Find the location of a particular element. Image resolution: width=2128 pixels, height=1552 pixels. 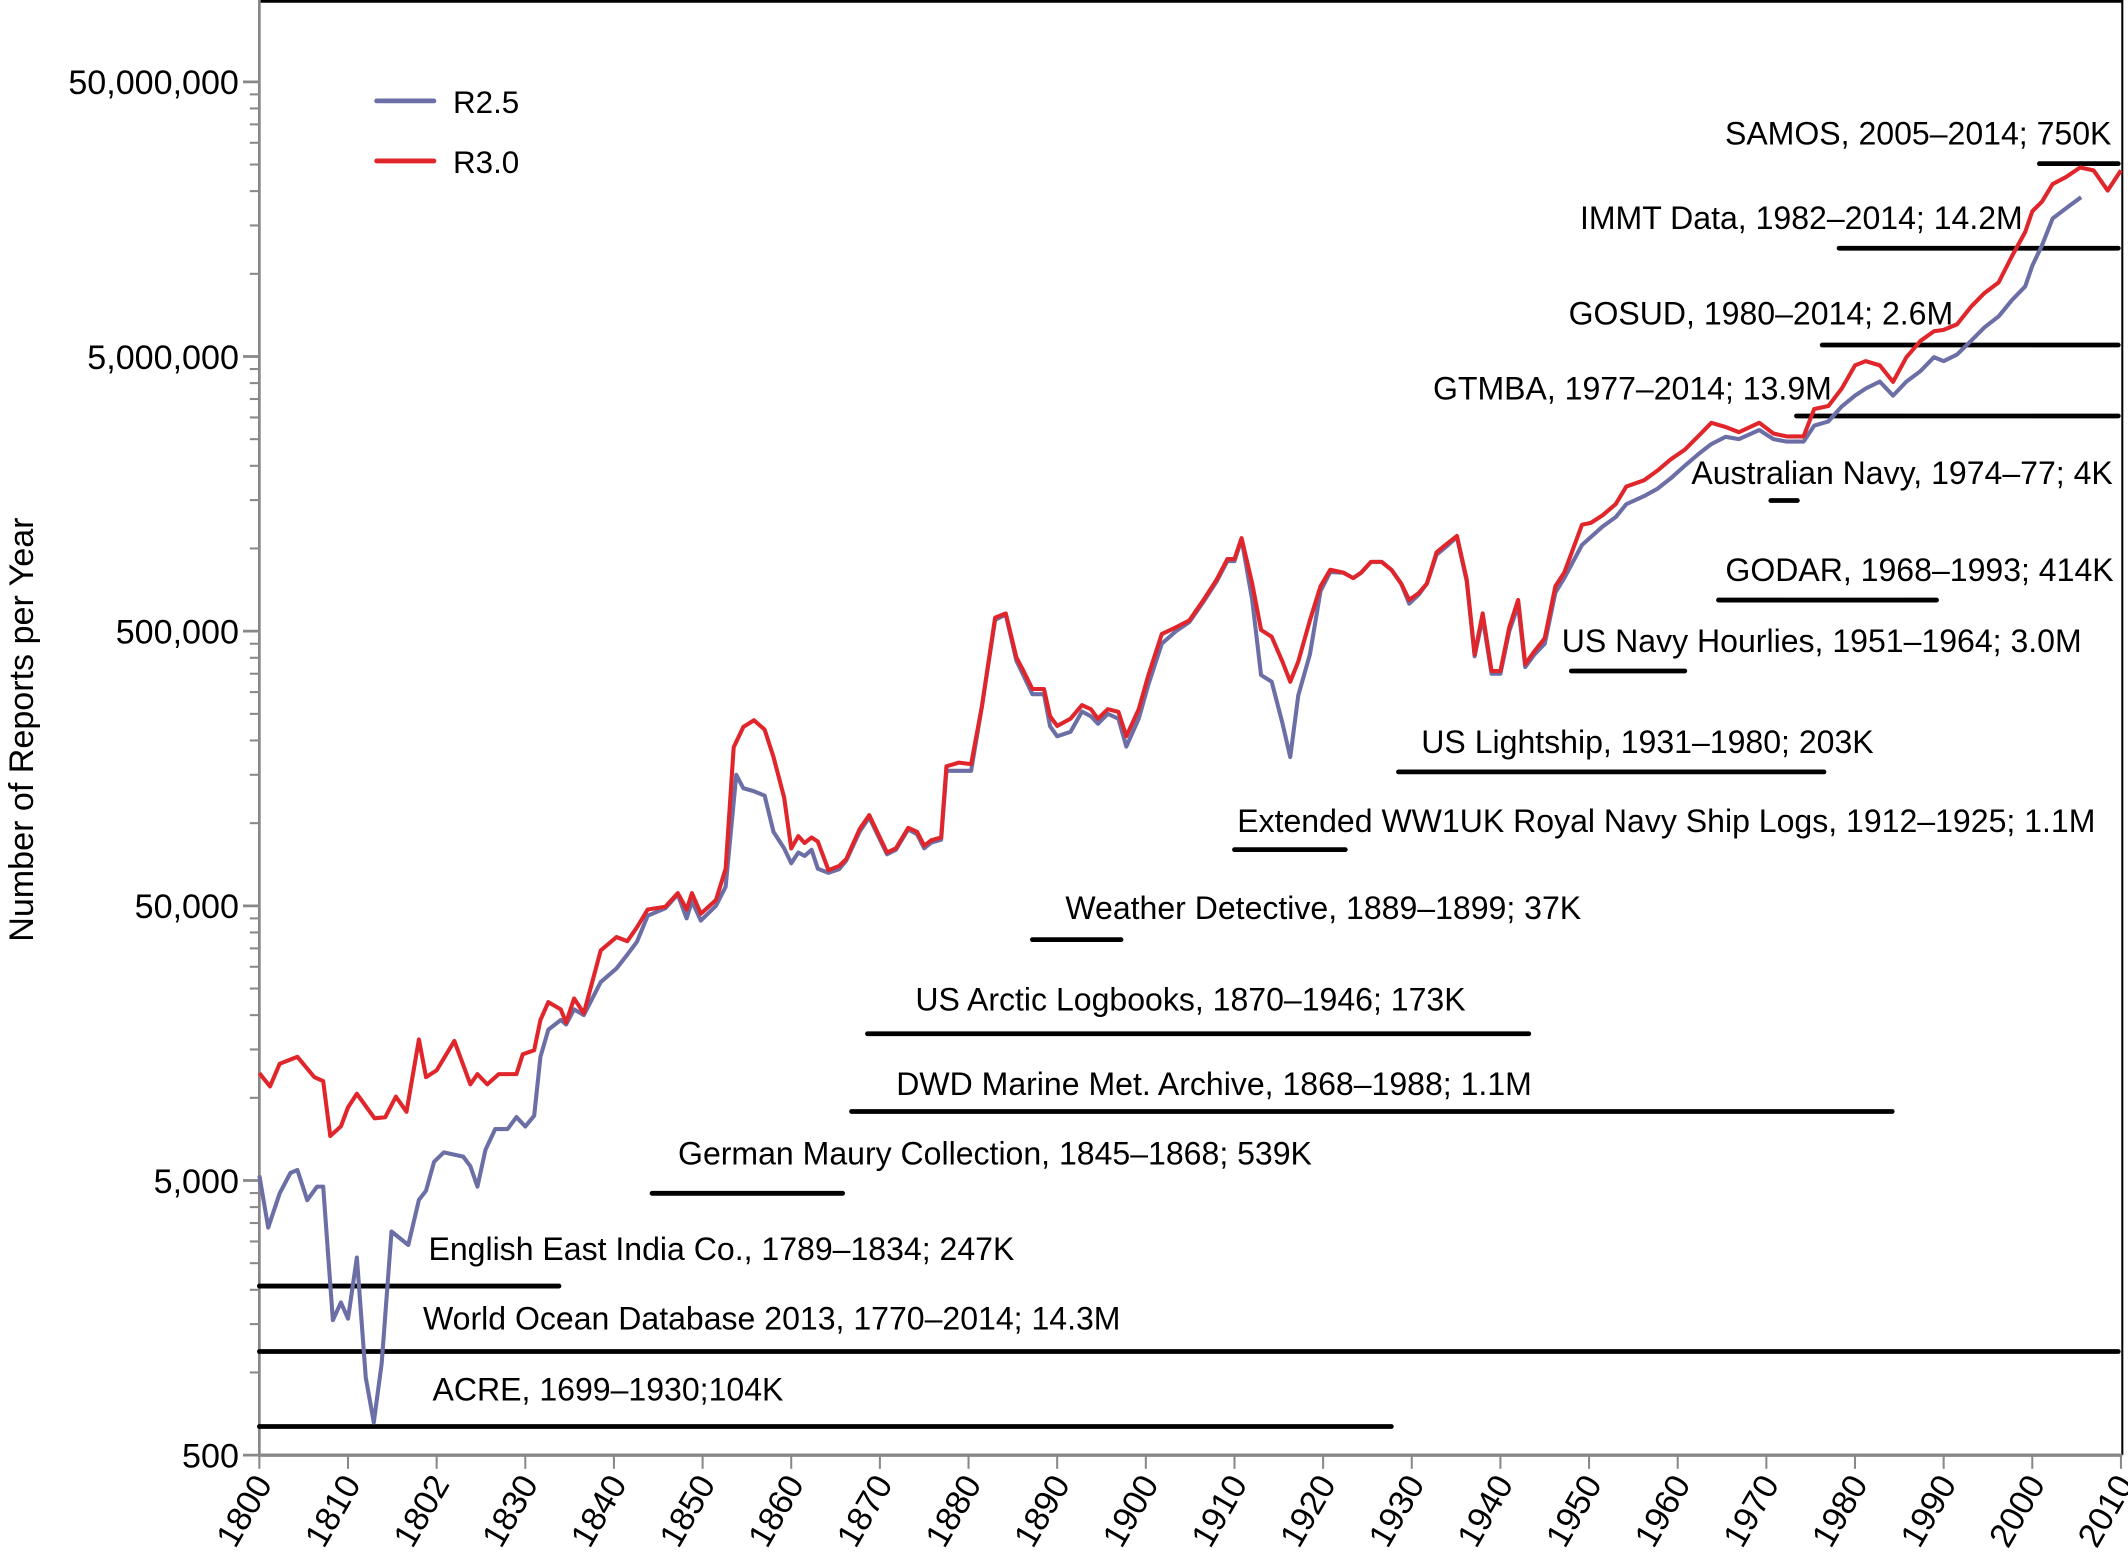

y-tick-label: 500,000 is located at coordinates (177, 632).